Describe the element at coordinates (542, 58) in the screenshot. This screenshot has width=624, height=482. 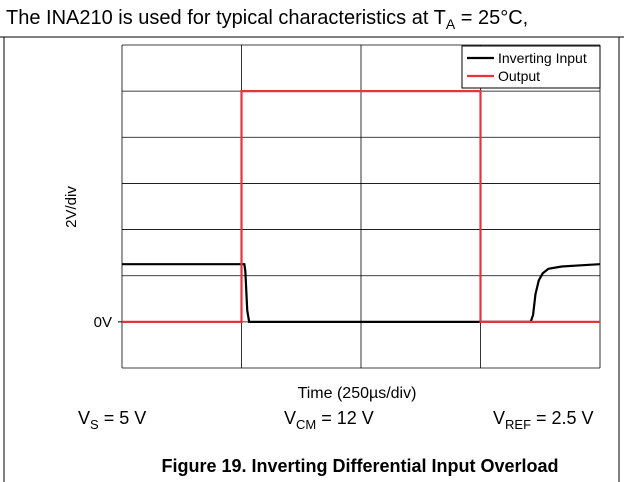
I see `legend-label: Inverting Input` at that location.